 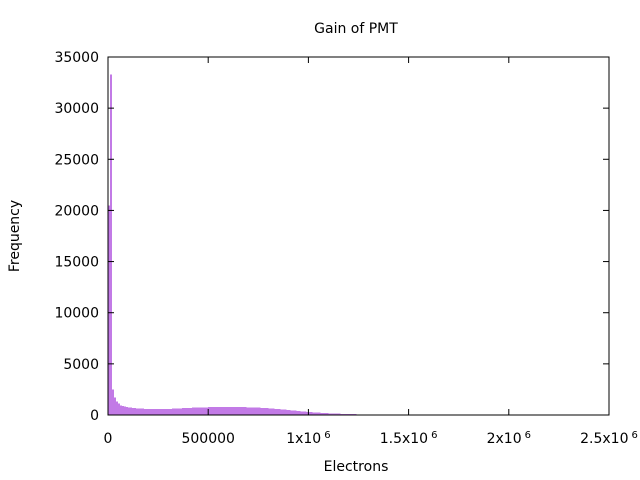 I want to click on x-tick-label: 2x10 6, so click(x=509, y=438).